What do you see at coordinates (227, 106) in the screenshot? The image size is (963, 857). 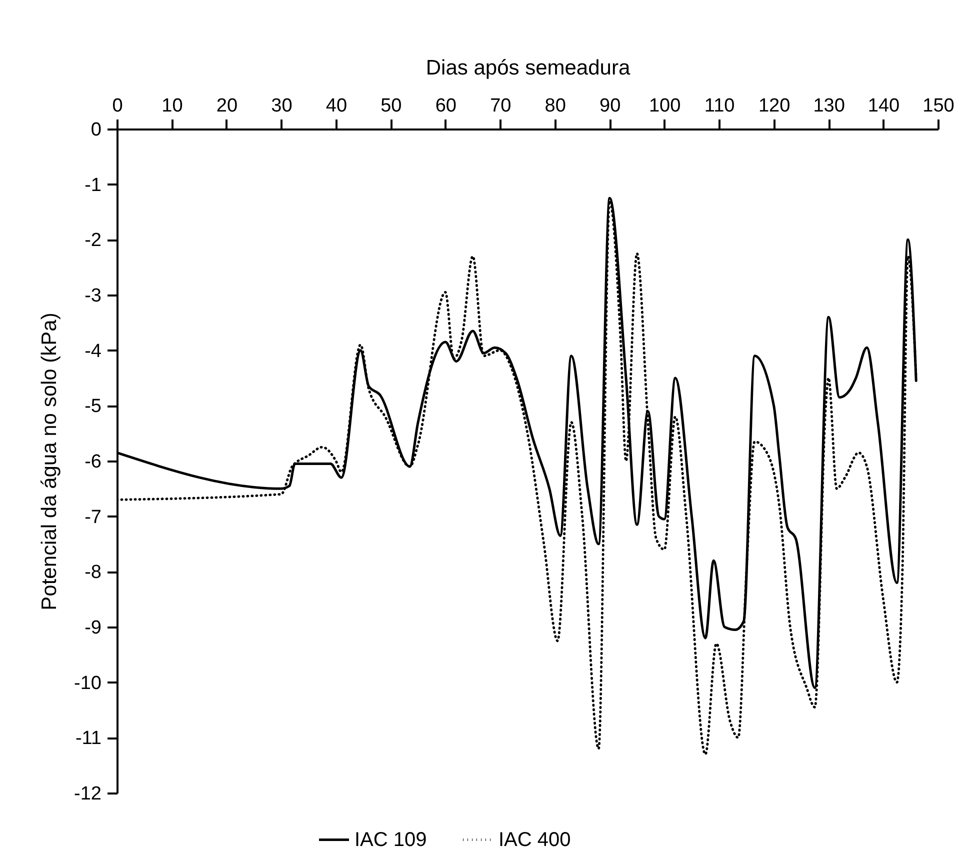 I see `x-tick-label: 20` at bounding box center [227, 106].